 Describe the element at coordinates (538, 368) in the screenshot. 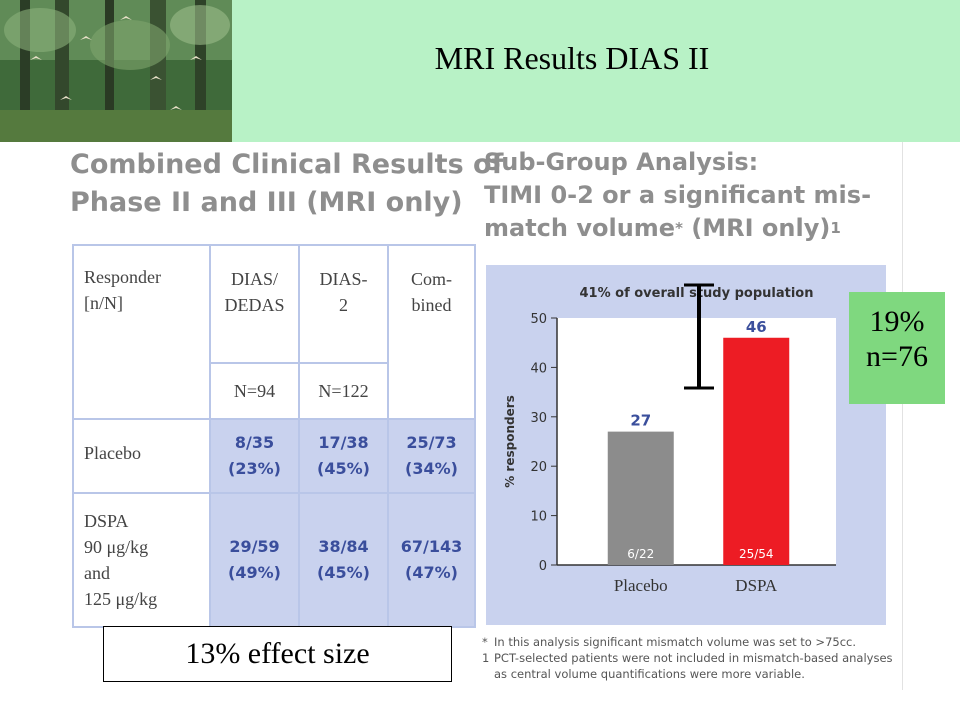

I see `y-tick-label: 40` at that location.